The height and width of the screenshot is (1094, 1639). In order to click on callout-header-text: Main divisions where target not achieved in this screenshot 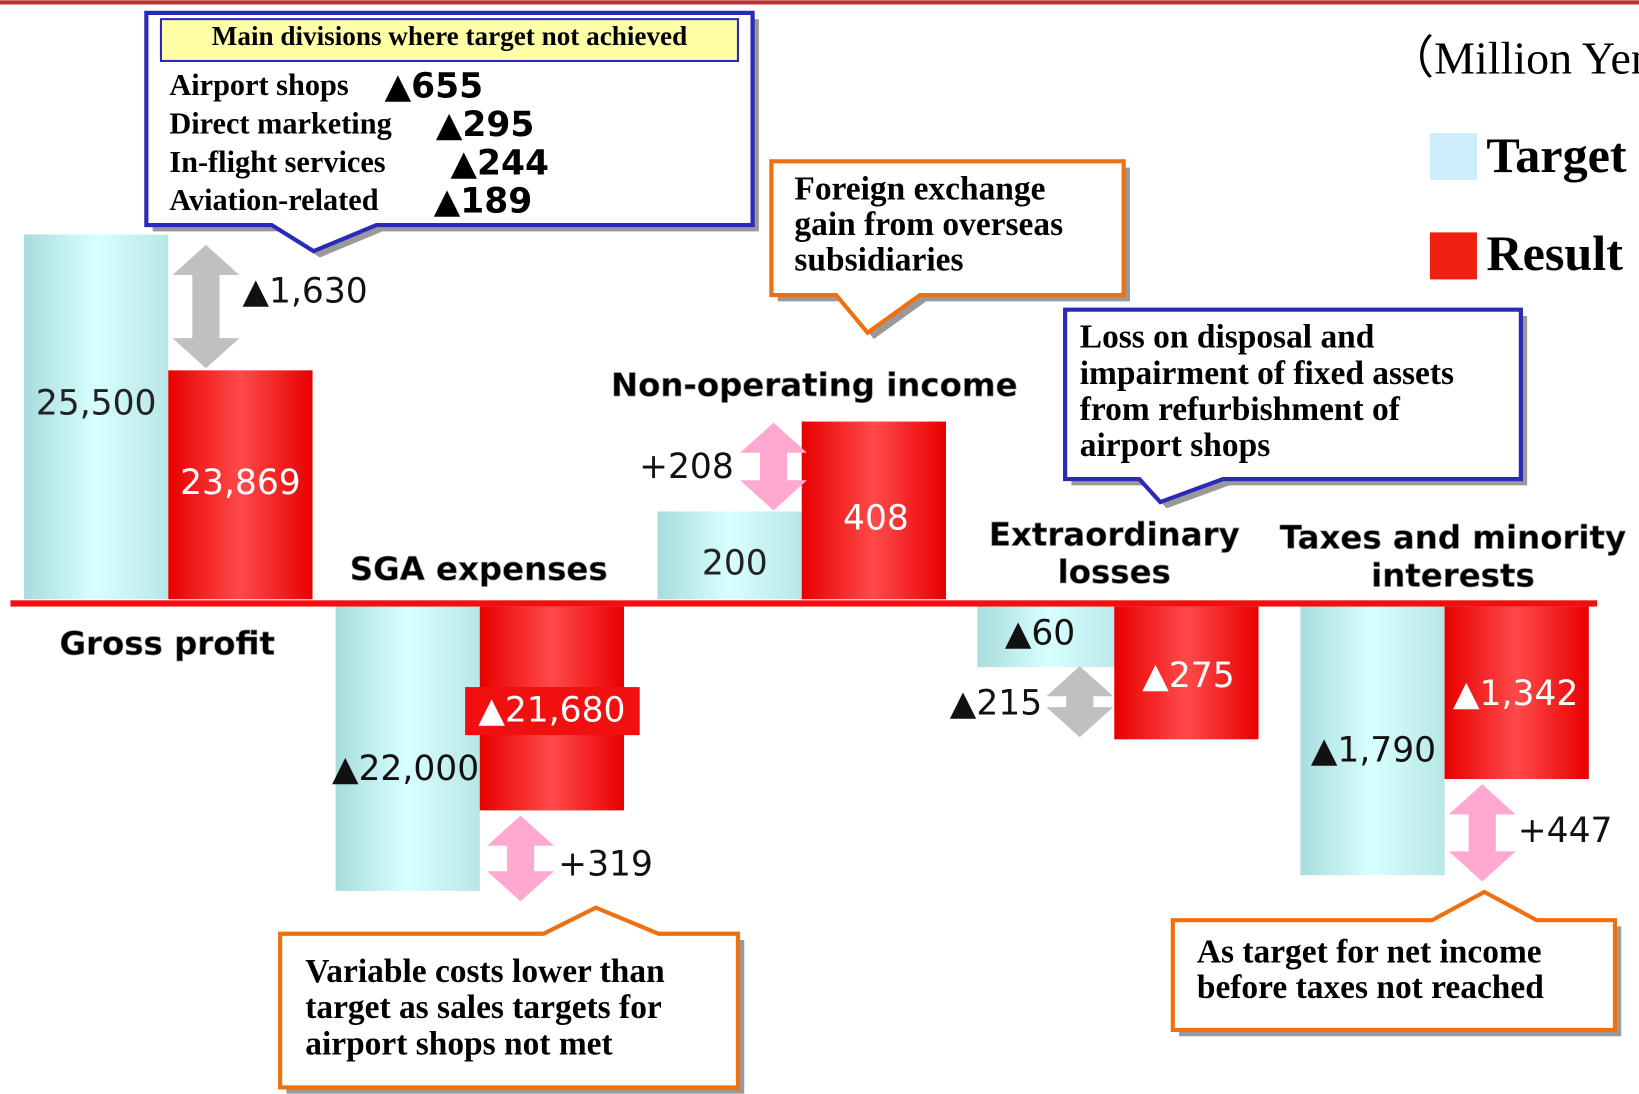, I will do `click(449, 36)`.